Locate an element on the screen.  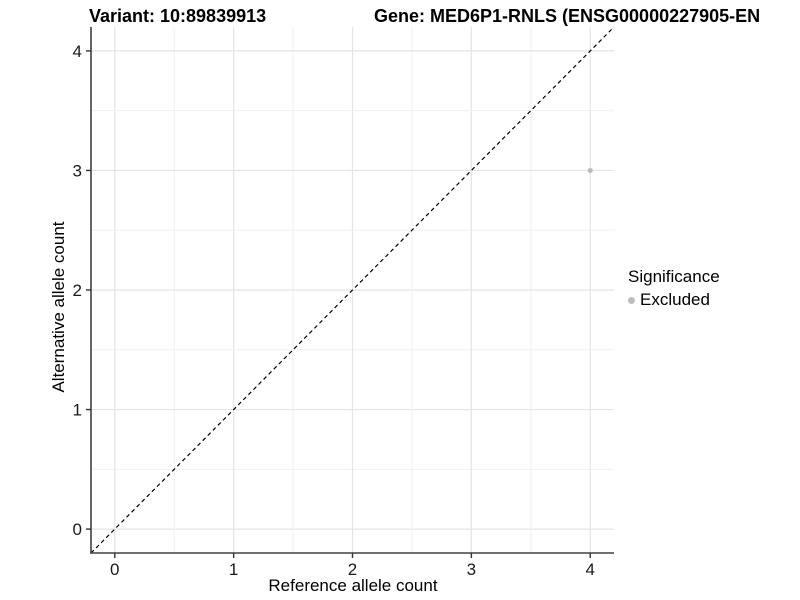
variant-title: Variant: 10:89839913 is located at coordinates (178, 16).